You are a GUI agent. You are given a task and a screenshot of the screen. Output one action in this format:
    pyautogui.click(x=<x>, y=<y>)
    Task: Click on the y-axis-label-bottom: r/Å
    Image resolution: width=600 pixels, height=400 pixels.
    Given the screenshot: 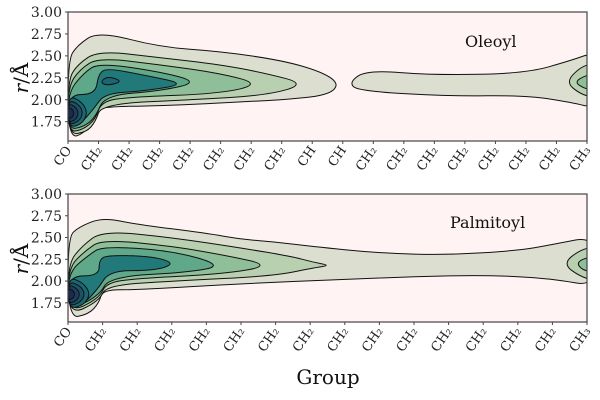 What is the action you would take?
    pyautogui.click(x=20, y=258)
    